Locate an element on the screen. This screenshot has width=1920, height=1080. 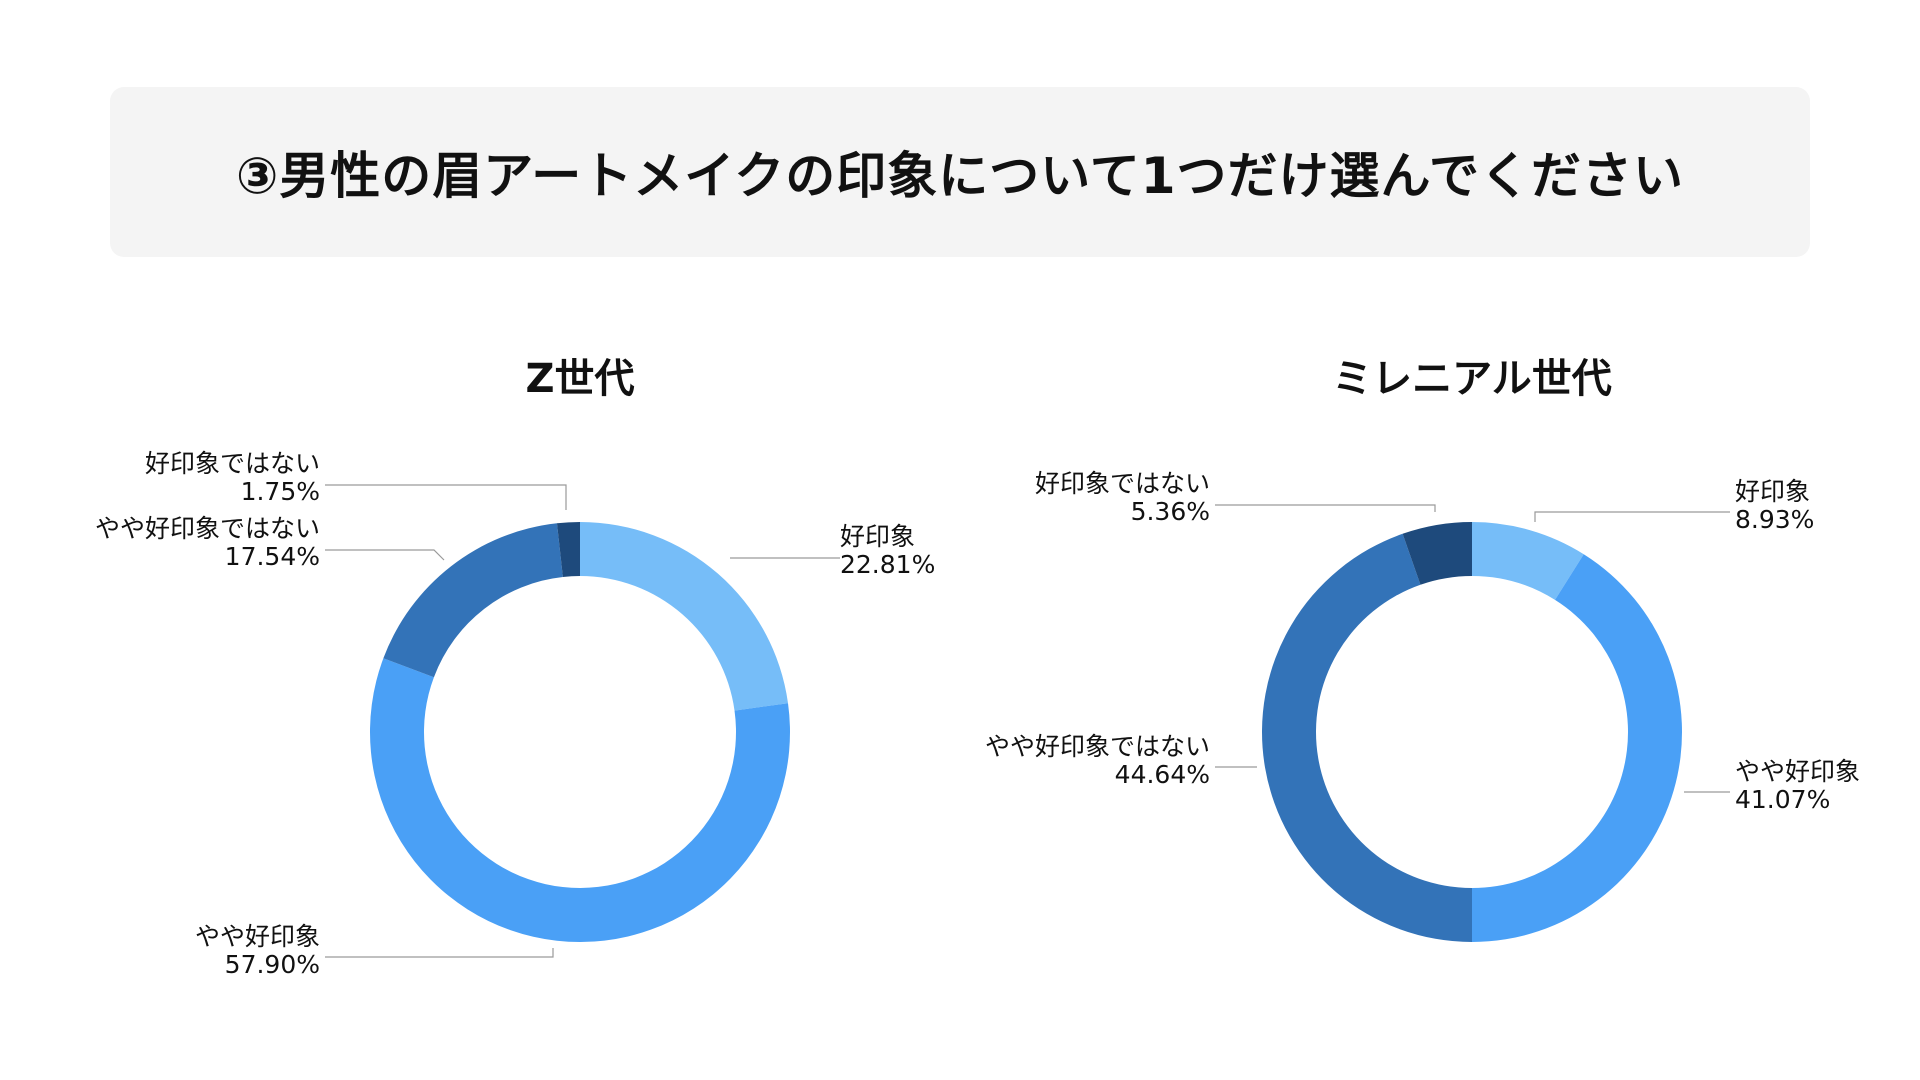
title-banner: ③男性の眉アートメイクの印象について1つだけ選んでください is located at coordinates (960, 172).